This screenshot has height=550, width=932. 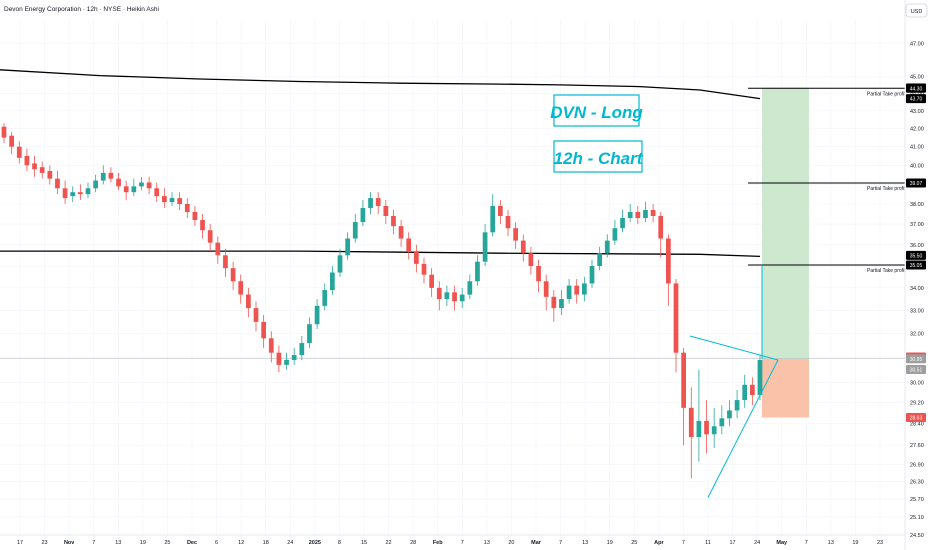 What do you see at coordinates (380, 254) in the screenshot?
I see `moving-average-line` at bounding box center [380, 254].